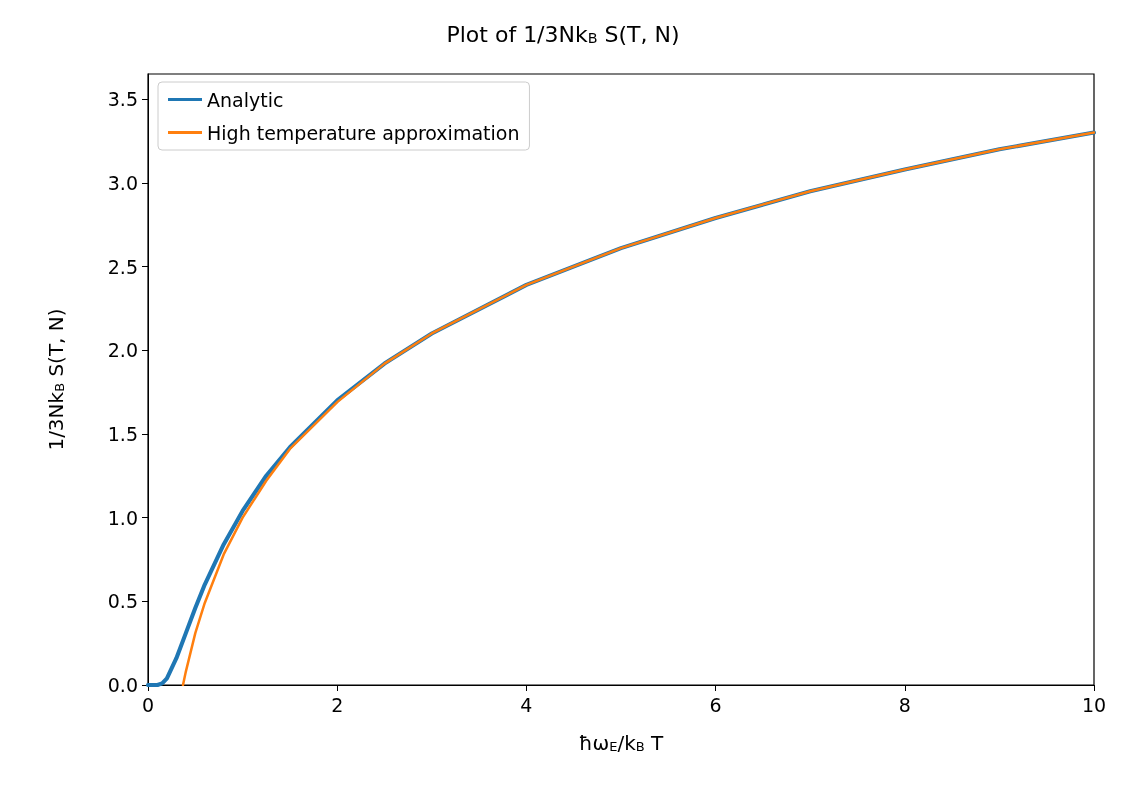 The image size is (1133, 805). I want to click on legend-label: High temperature approximation, so click(363, 132).